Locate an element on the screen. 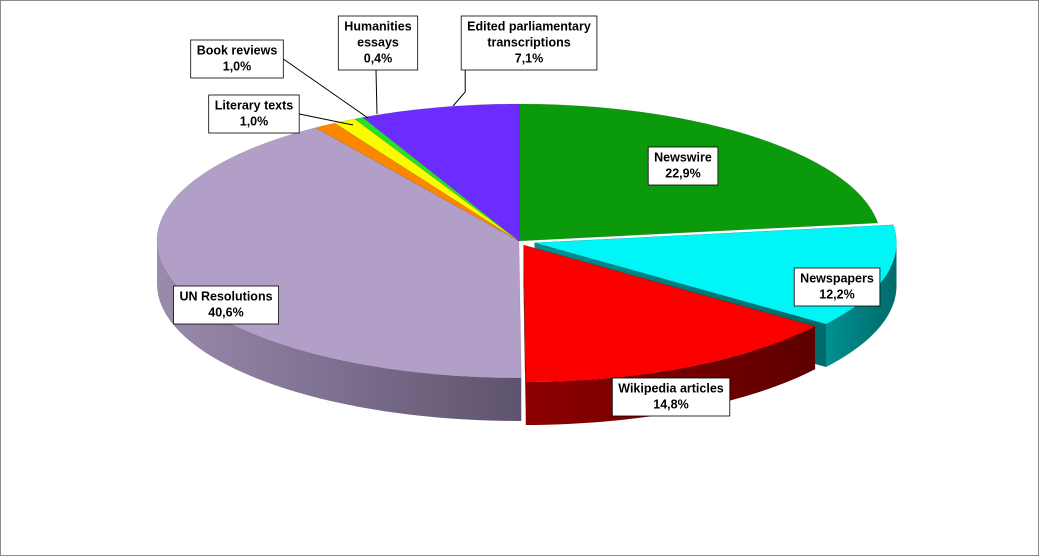  data-label-value: 0,4% is located at coordinates (378, 58).